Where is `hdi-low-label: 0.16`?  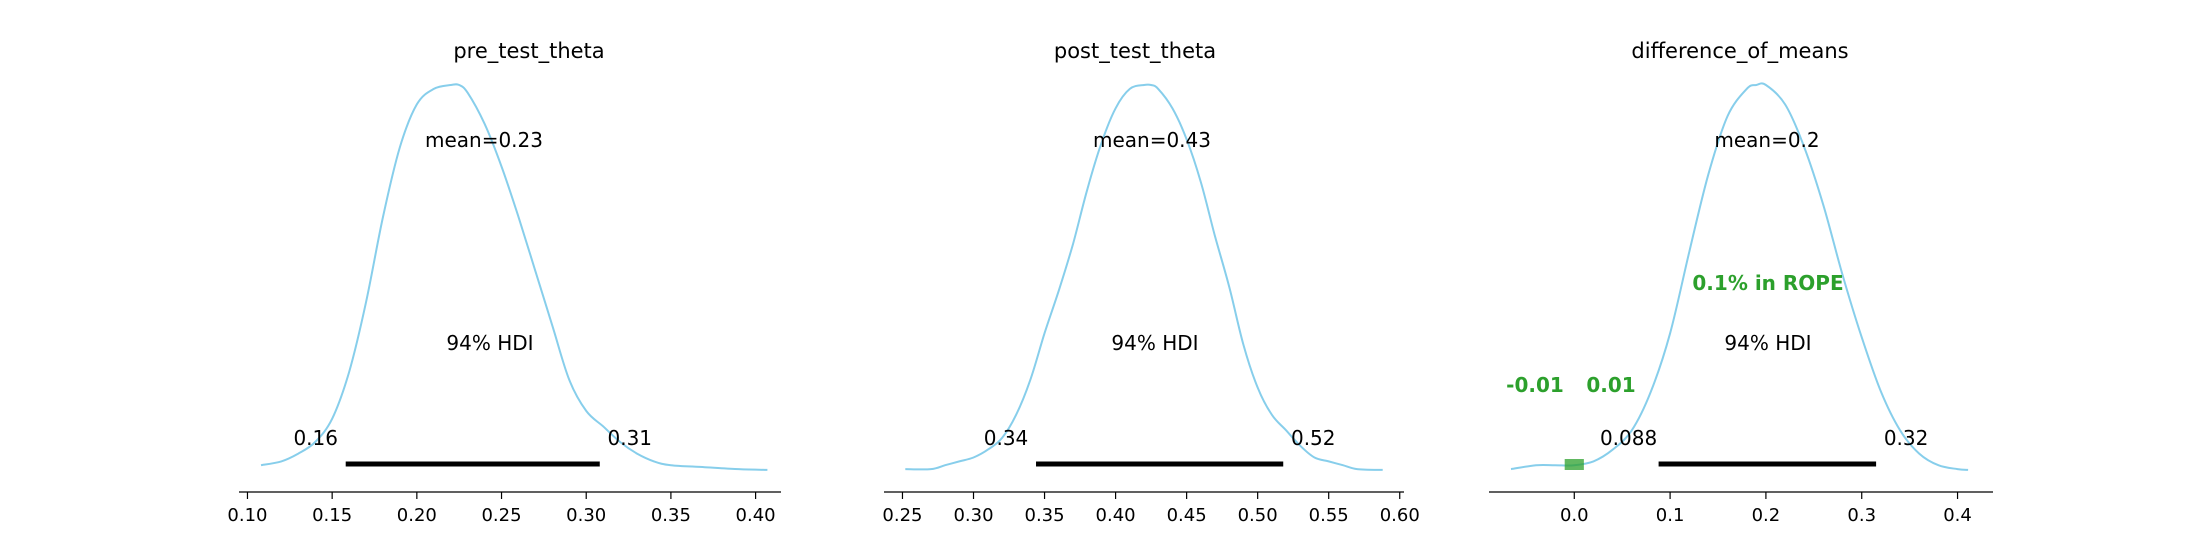 hdi-low-label: 0.16 is located at coordinates (315, 438).